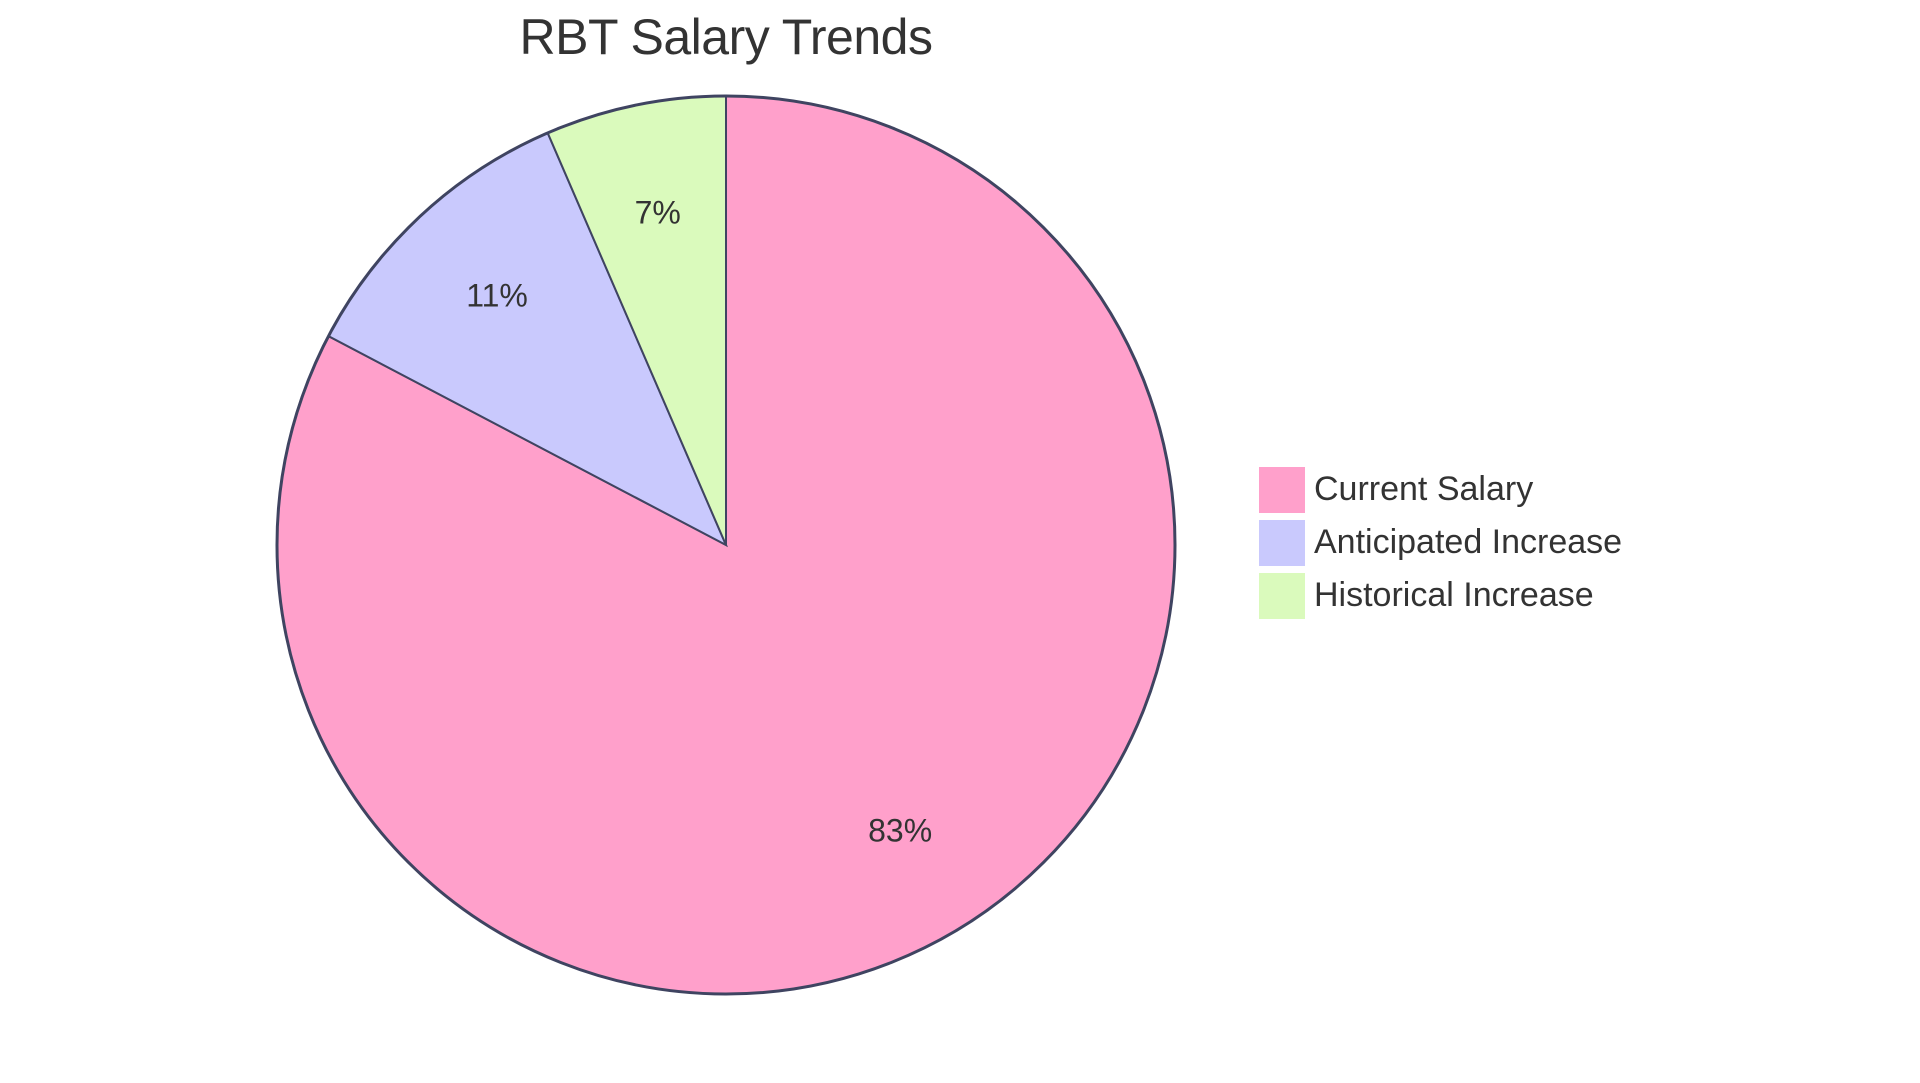  I want to click on legend-label: Current Salary, so click(1424, 489).